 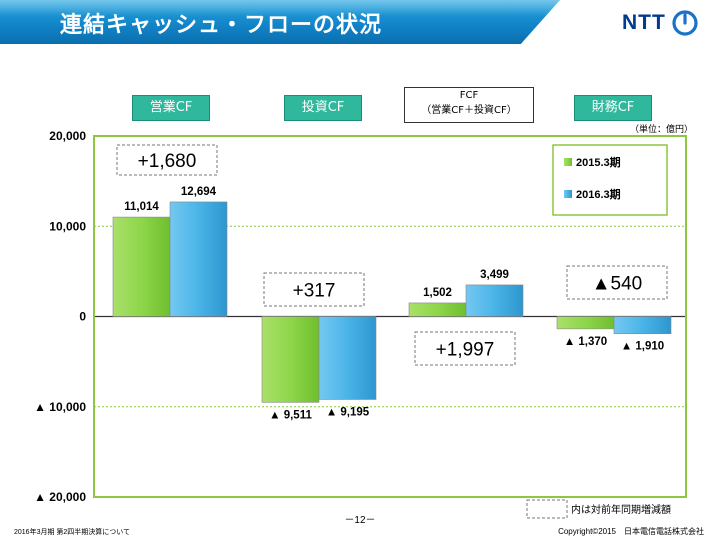 What do you see at coordinates (67, 226) in the screenshot?
I see `y-tick-label: 10,000` at bounding box center [67, 226].